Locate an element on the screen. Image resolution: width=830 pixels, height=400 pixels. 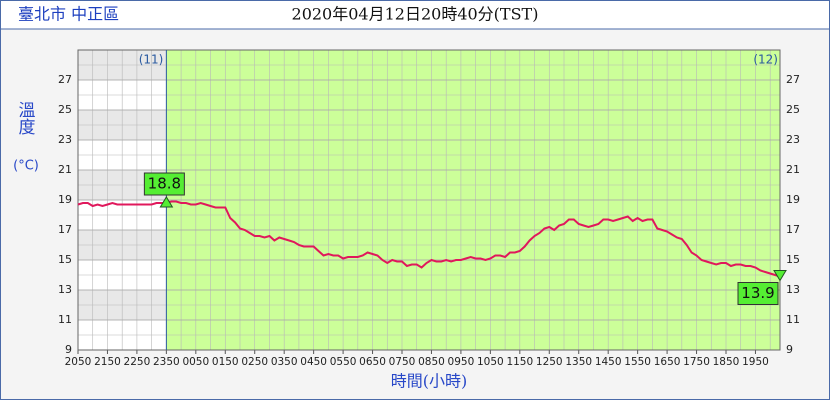
day-label: (11) is located at coordinates (151, 60).